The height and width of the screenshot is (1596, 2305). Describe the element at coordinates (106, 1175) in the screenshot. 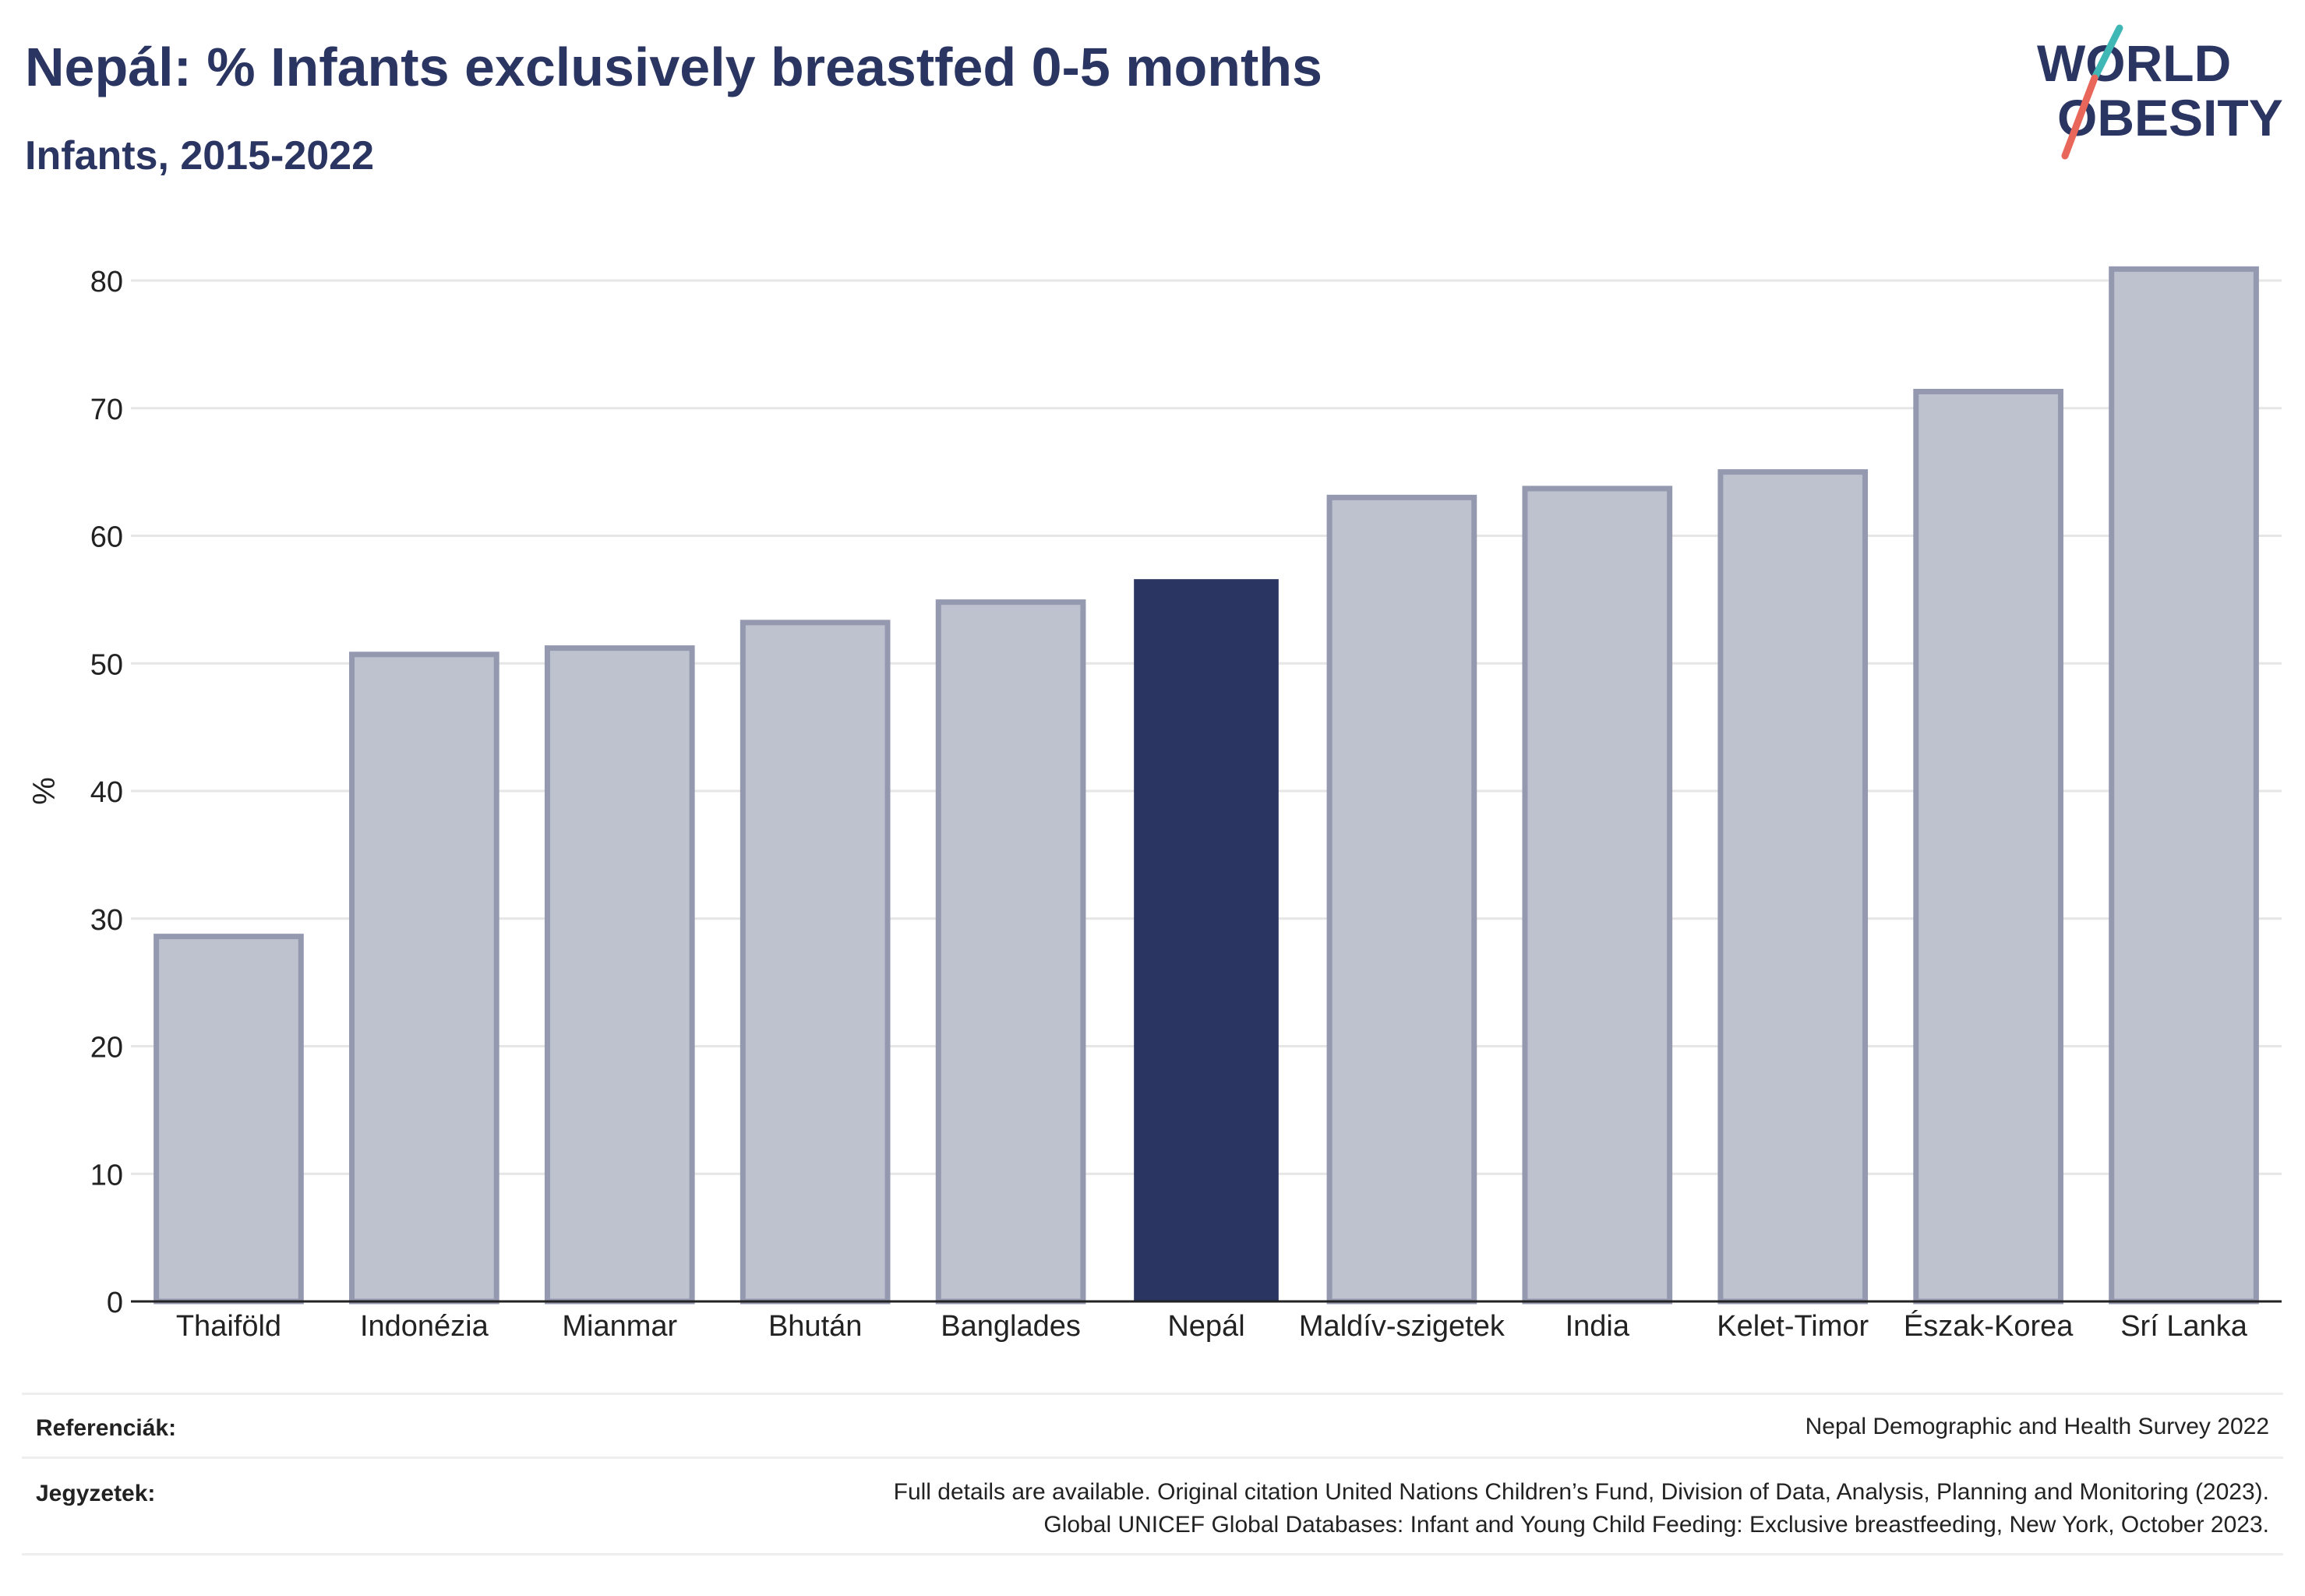

I see `y-tick-label: 10` at that location.